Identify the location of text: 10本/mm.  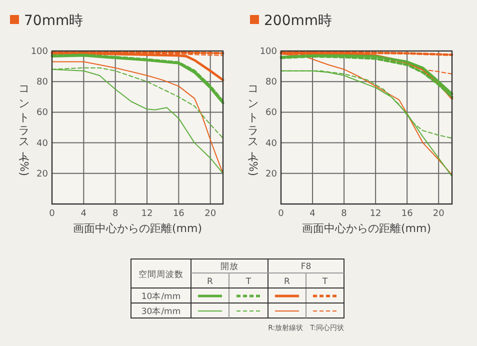
(161, 296).